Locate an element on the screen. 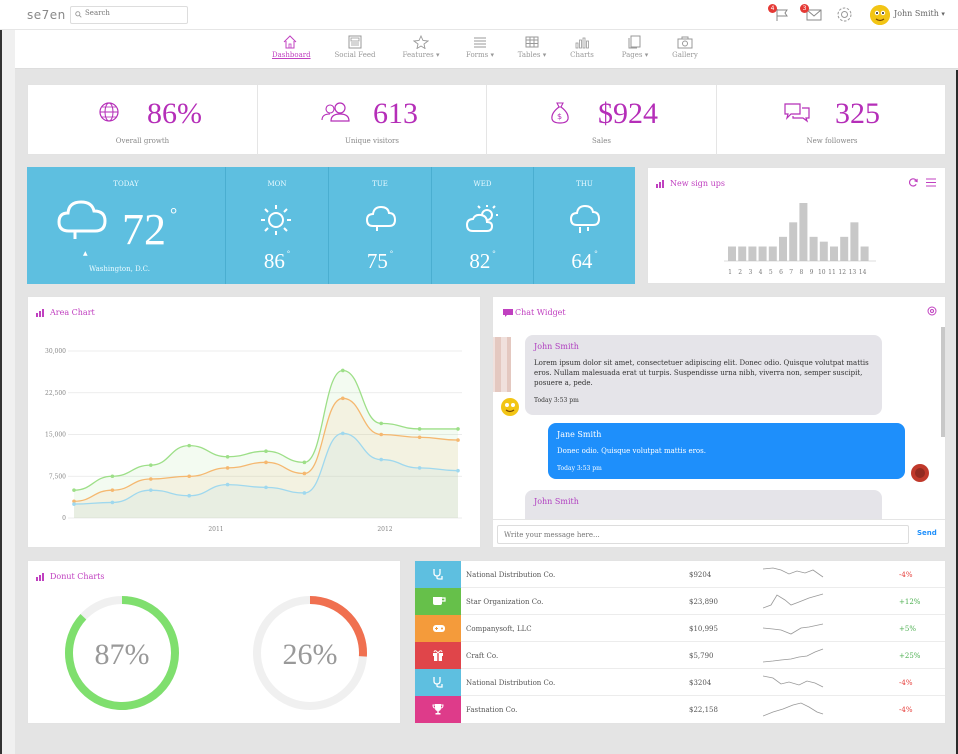 The width and height of the screenshot is (958, 754). nav-pages: Pages ▾ is located at coordinates (635, 47).